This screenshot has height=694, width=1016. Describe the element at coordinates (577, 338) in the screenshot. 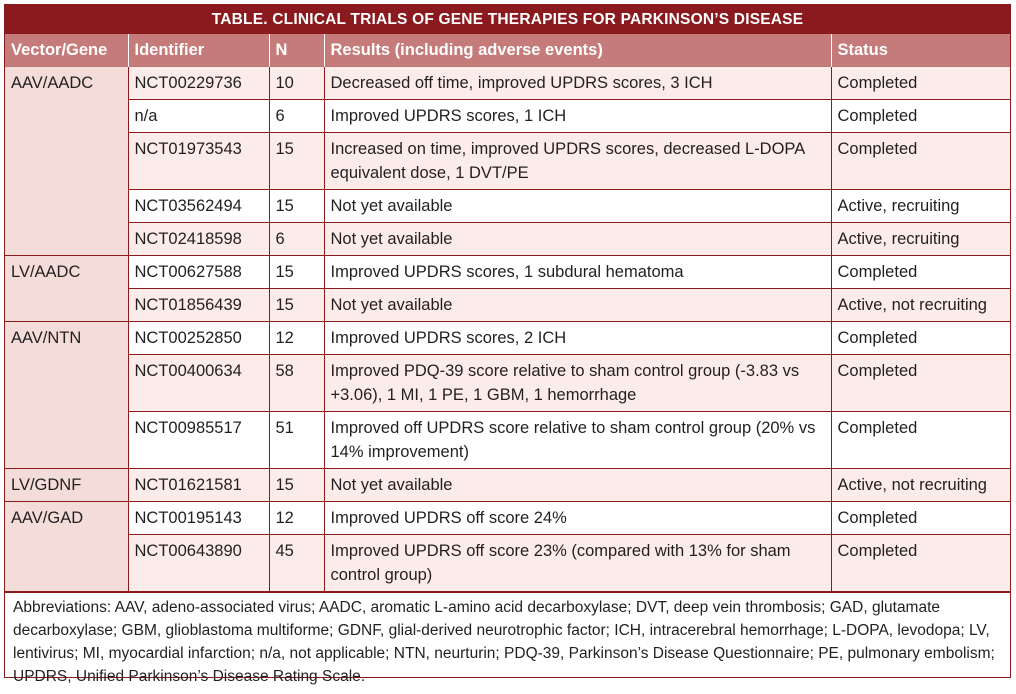

I see `results-cell: Improved UPDRS scores, 2 ICH` at that location.